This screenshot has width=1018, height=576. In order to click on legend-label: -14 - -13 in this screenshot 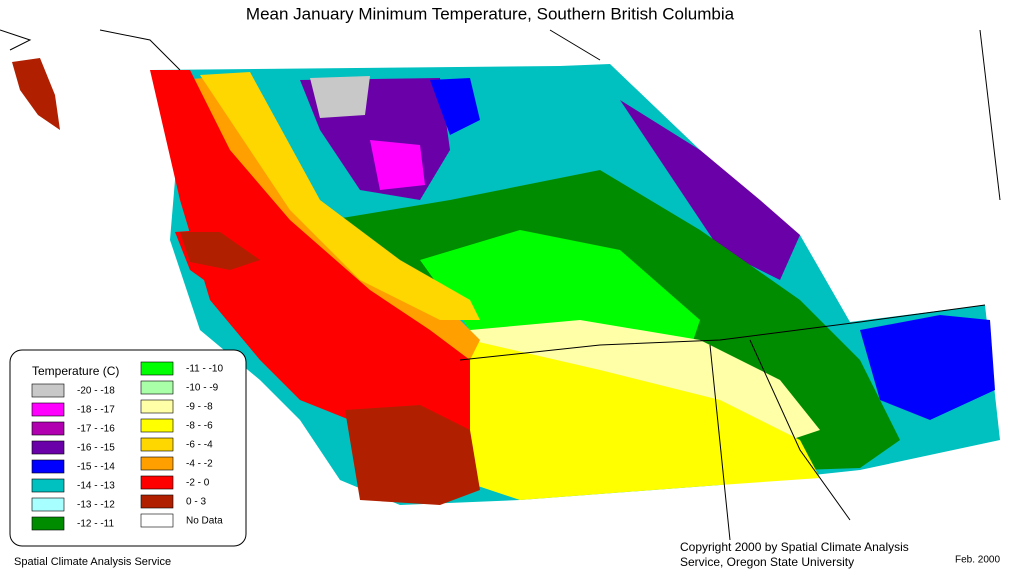, I will do `click(96, 486)`.